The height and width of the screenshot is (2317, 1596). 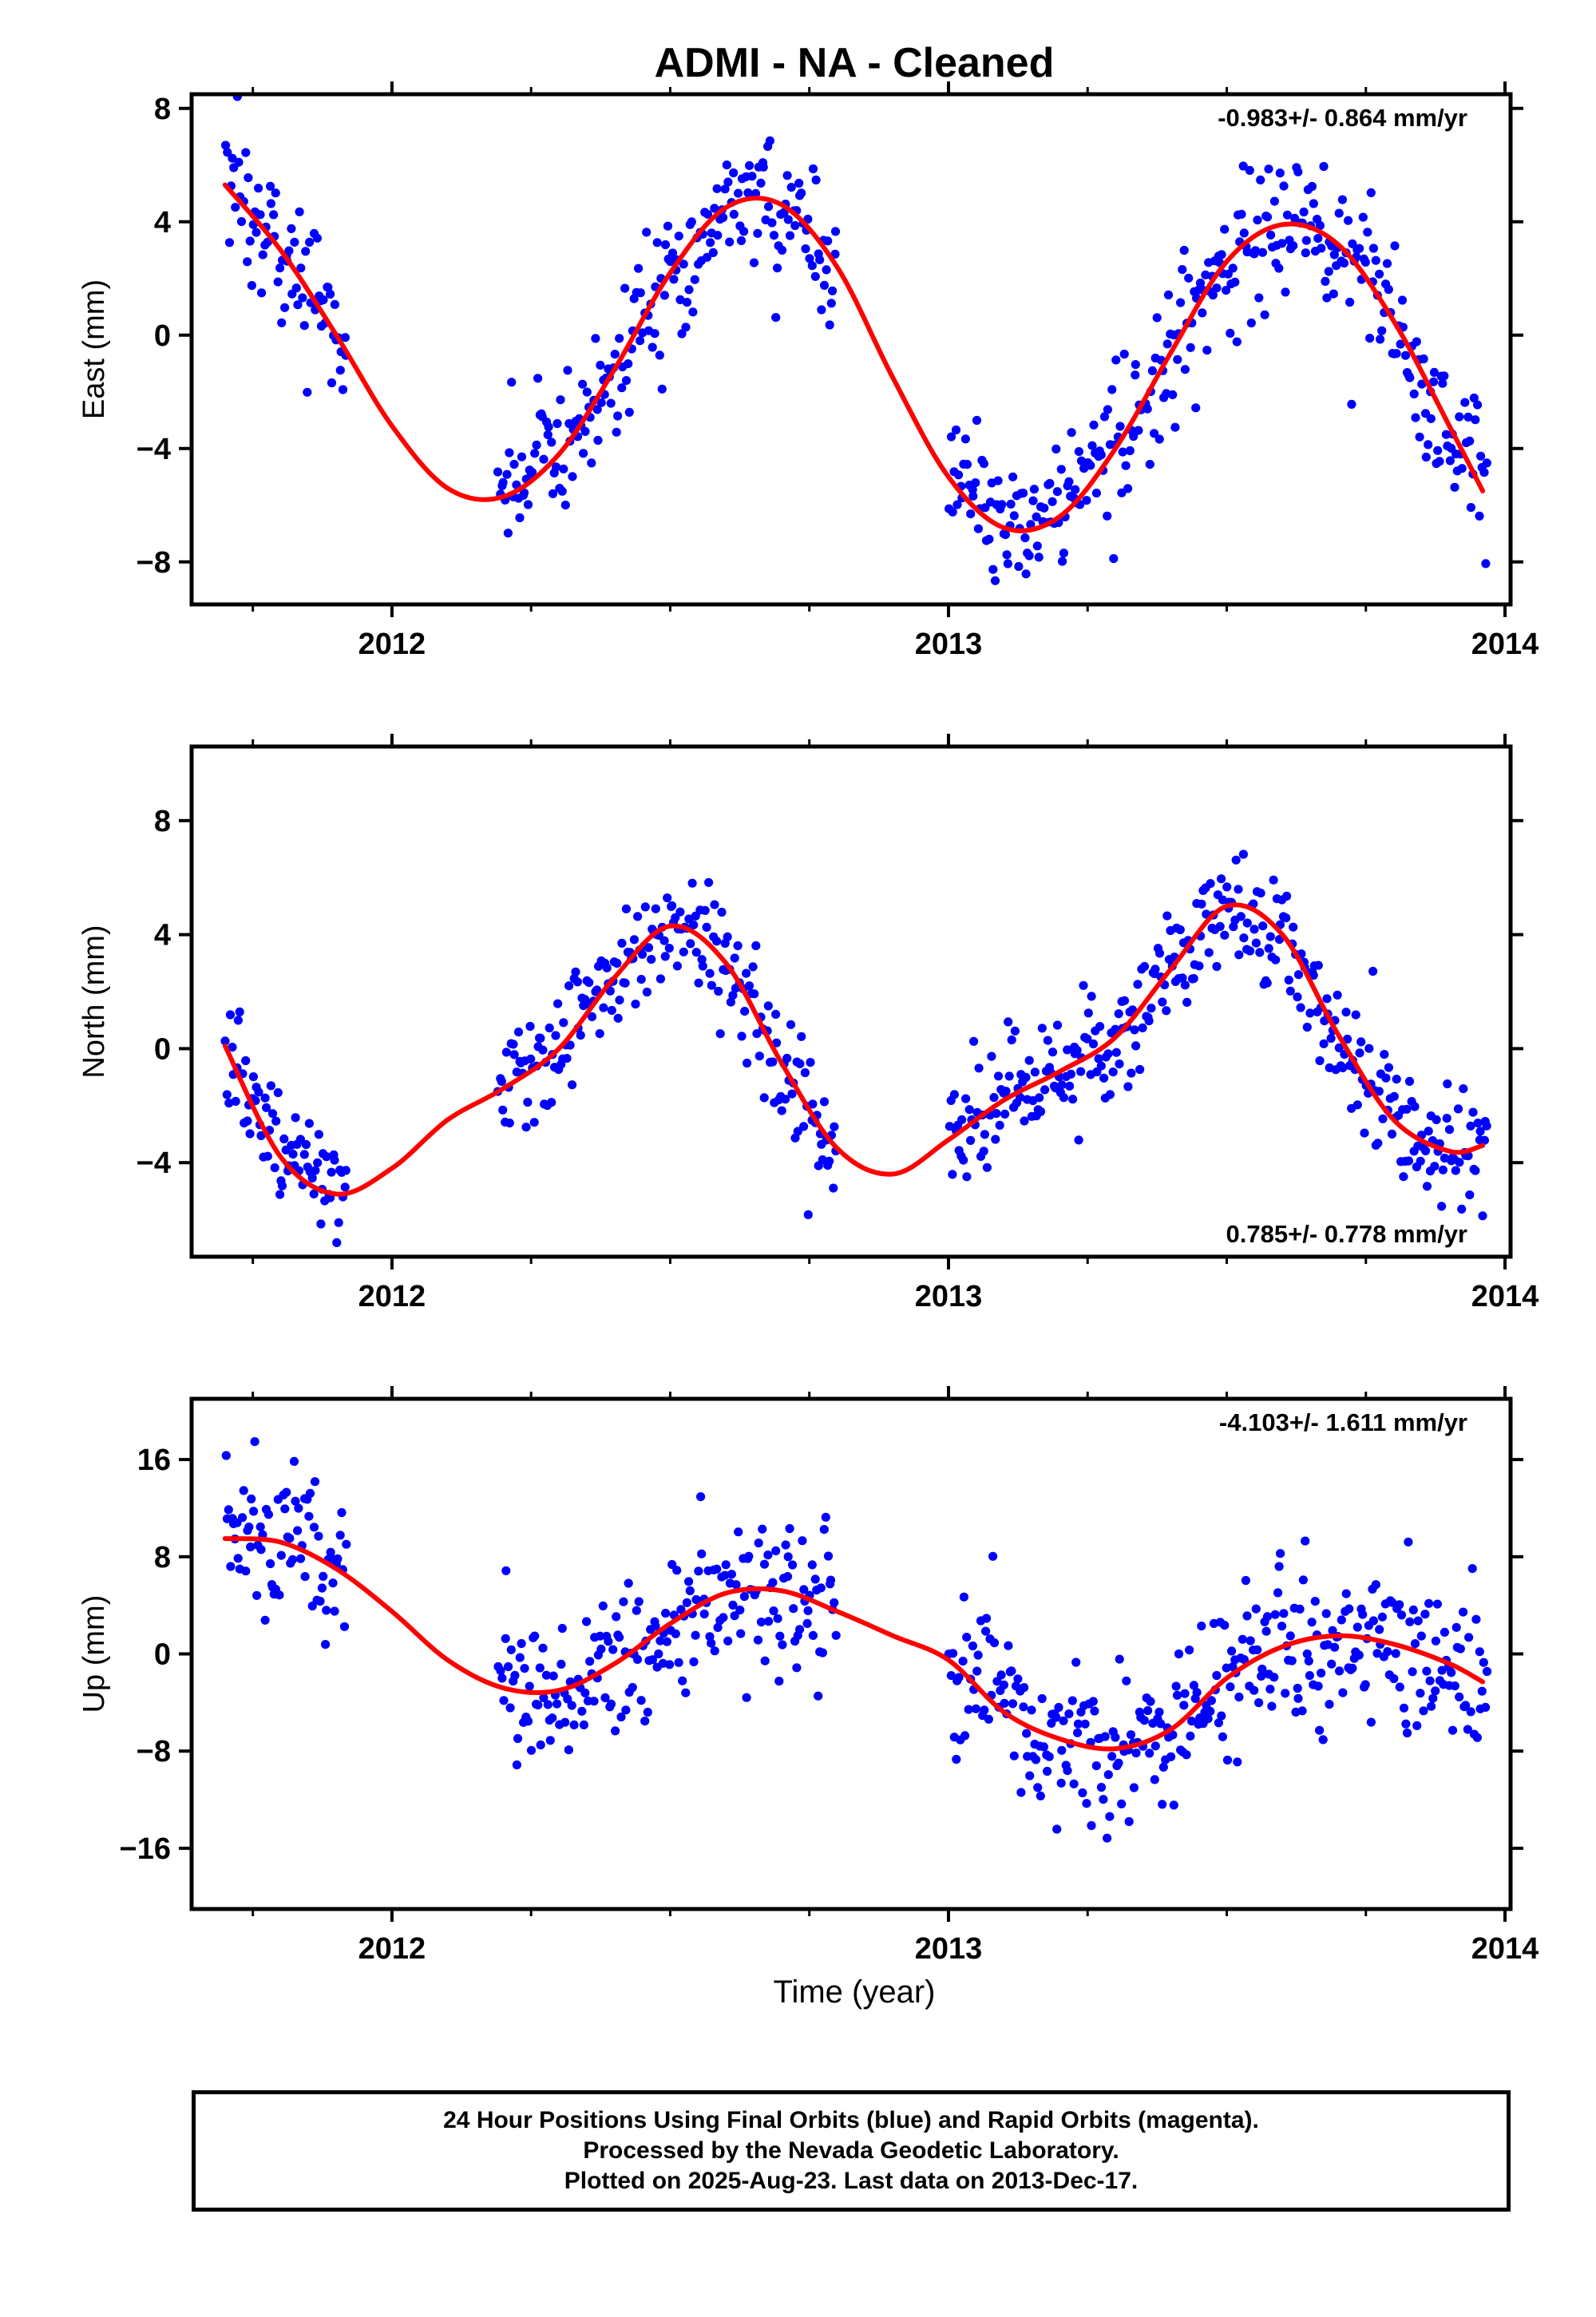 What do you see at coordinates (855, 1048) in the screenshot?
I see `north-data-points` at bounding box center [855, 1048].